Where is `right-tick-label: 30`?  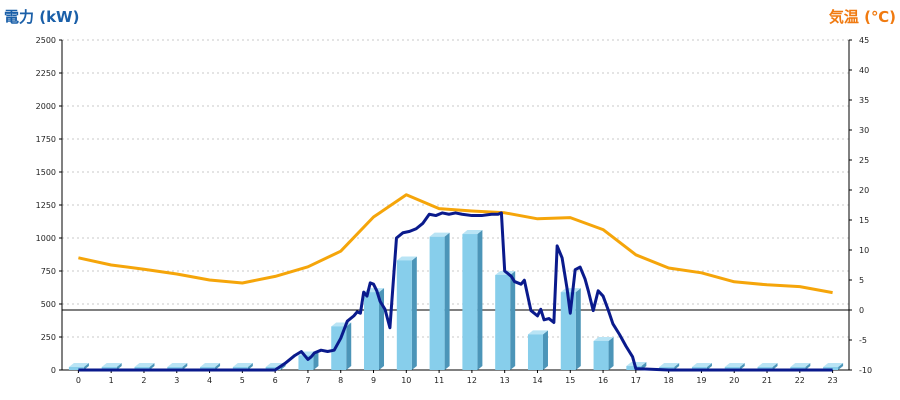 right-tick-label: 30 is located at coordinates (864, 130).